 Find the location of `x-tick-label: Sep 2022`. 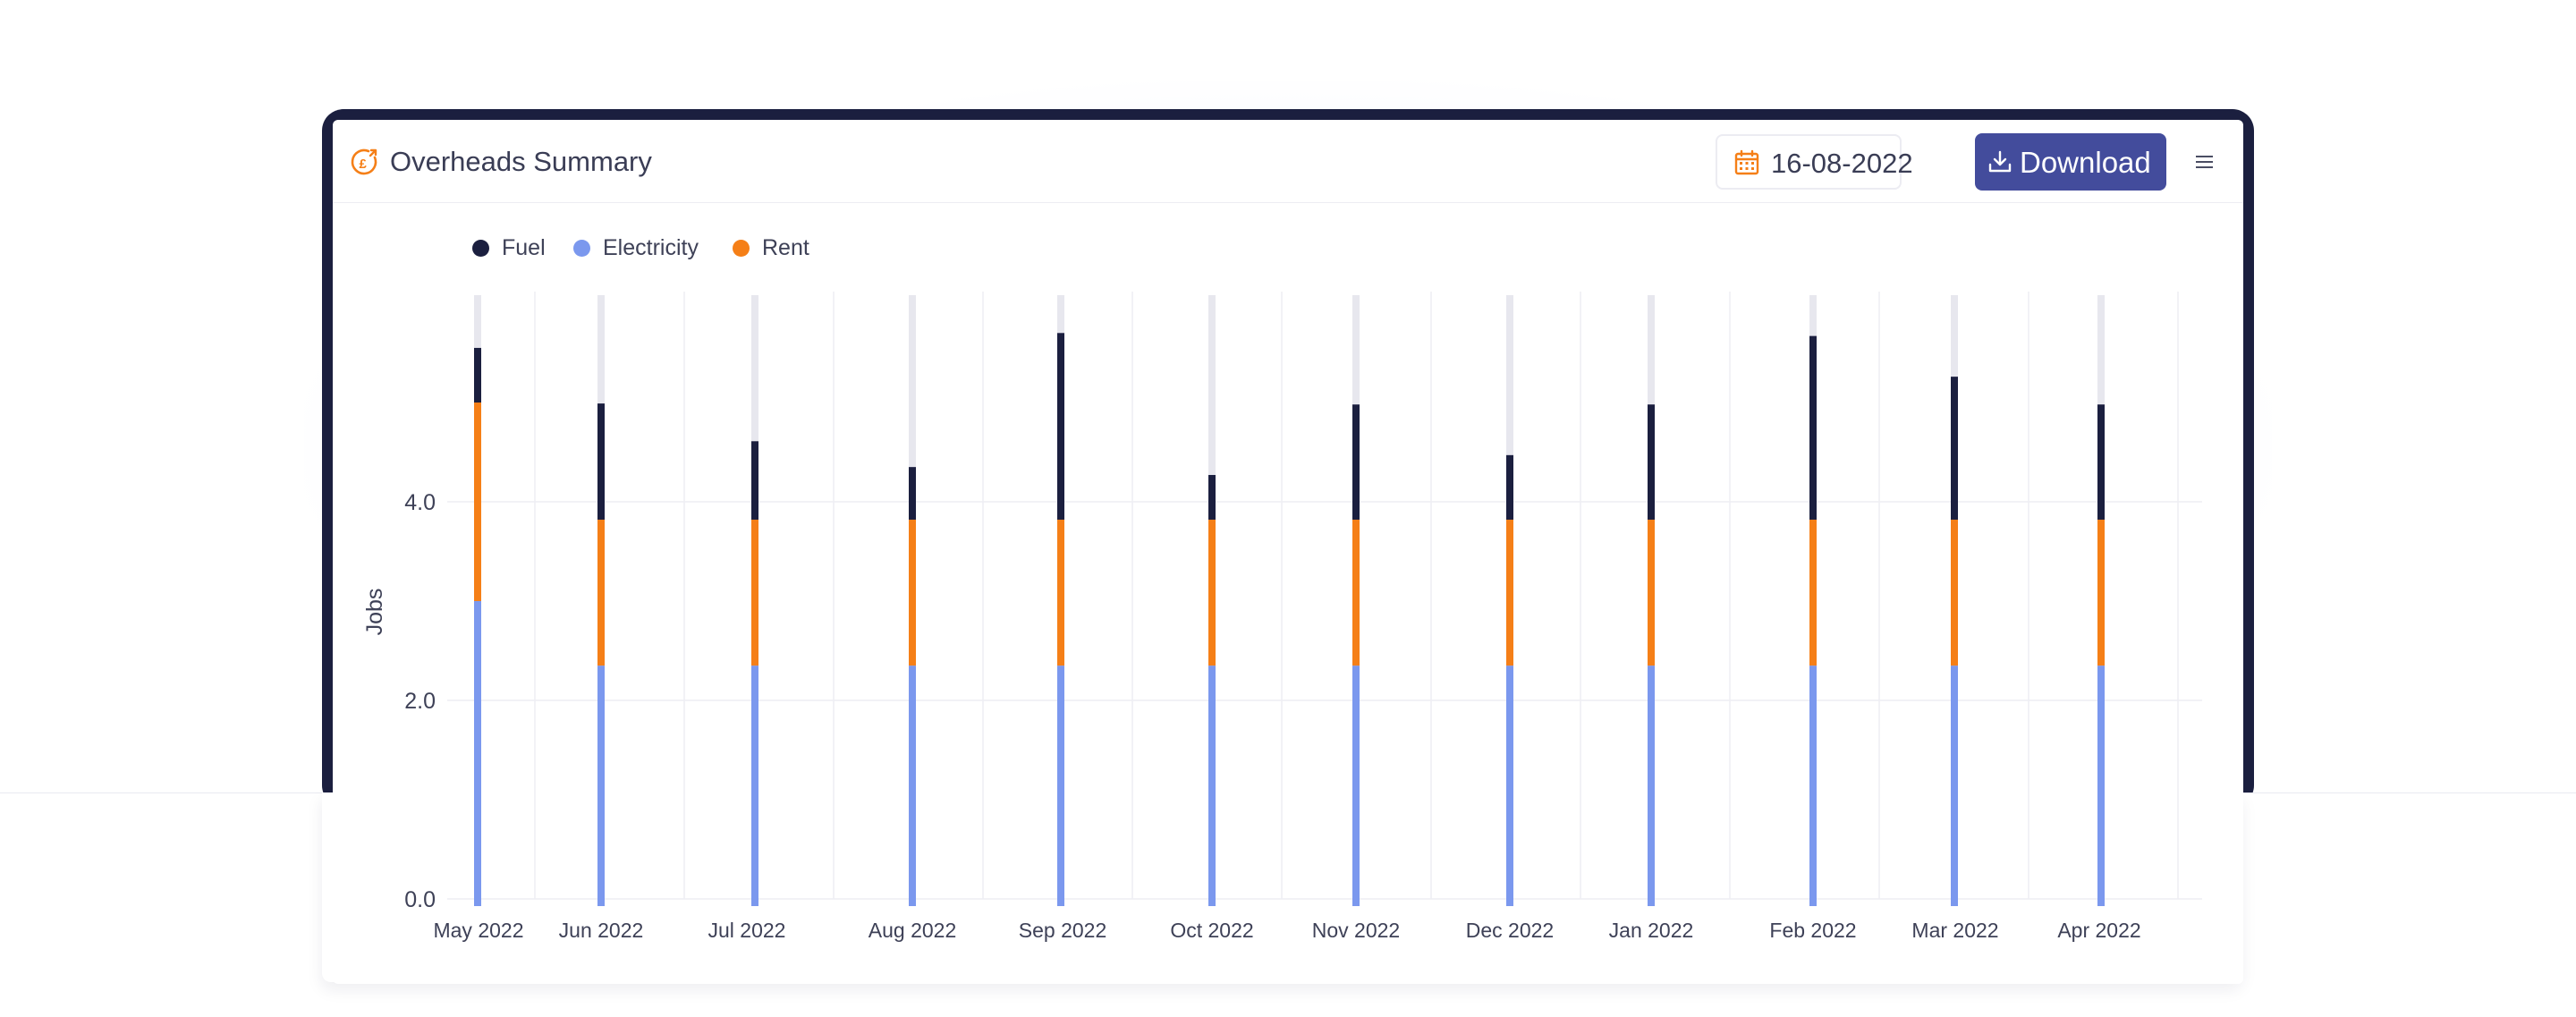

x-tick-label: Sep 2022 is located at coordinates (1062, 930).